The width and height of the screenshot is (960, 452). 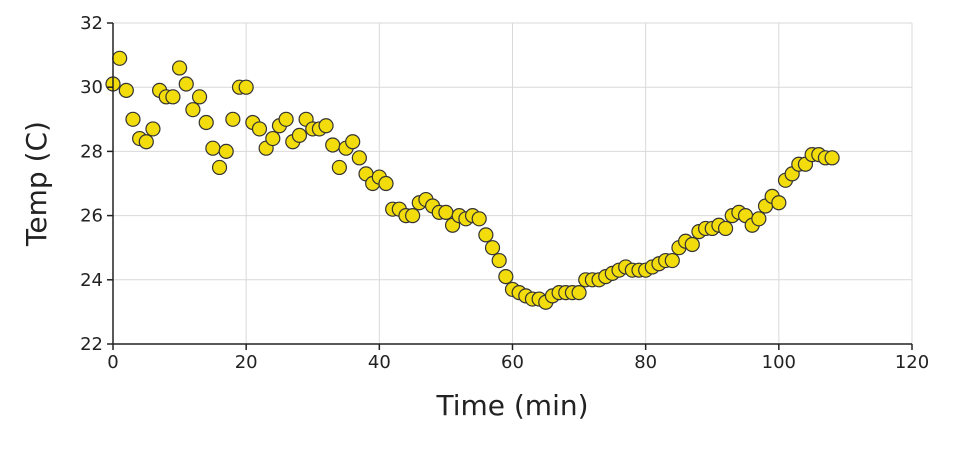 I want to click on y-tick-label: 24, so click(x=91, y=280).